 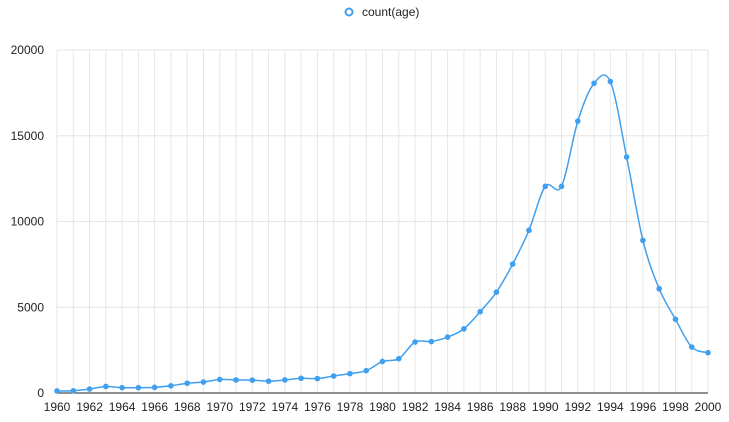 I want to click on x-tick-label: 1982, so click(x=415, y=407).